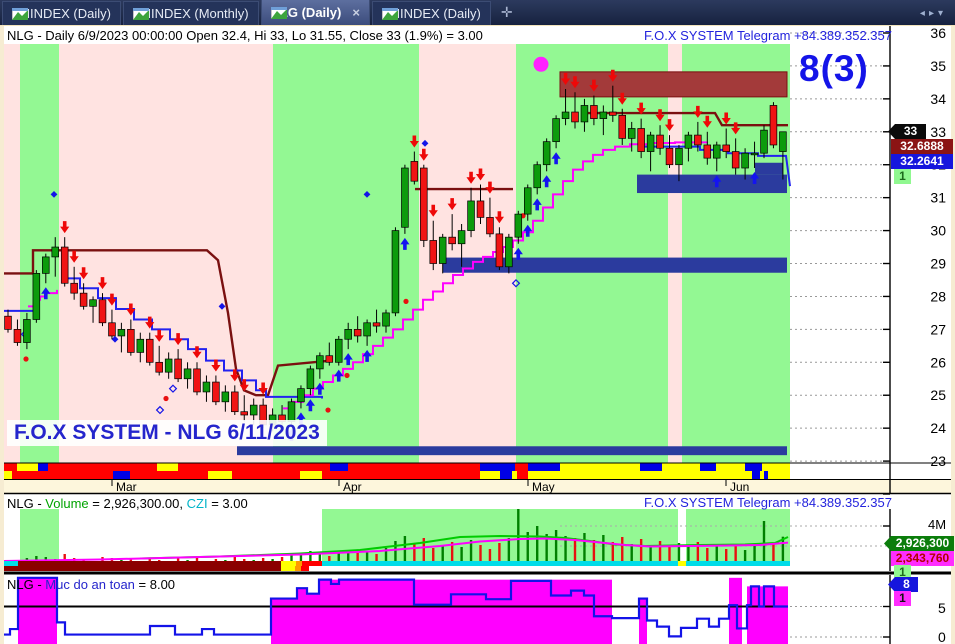 The image size is (955, 644). What do you see at coordinates (902, 572) in the screenshot?
I see `volume-marker-signal: 1` at bounding box center [902, 572].